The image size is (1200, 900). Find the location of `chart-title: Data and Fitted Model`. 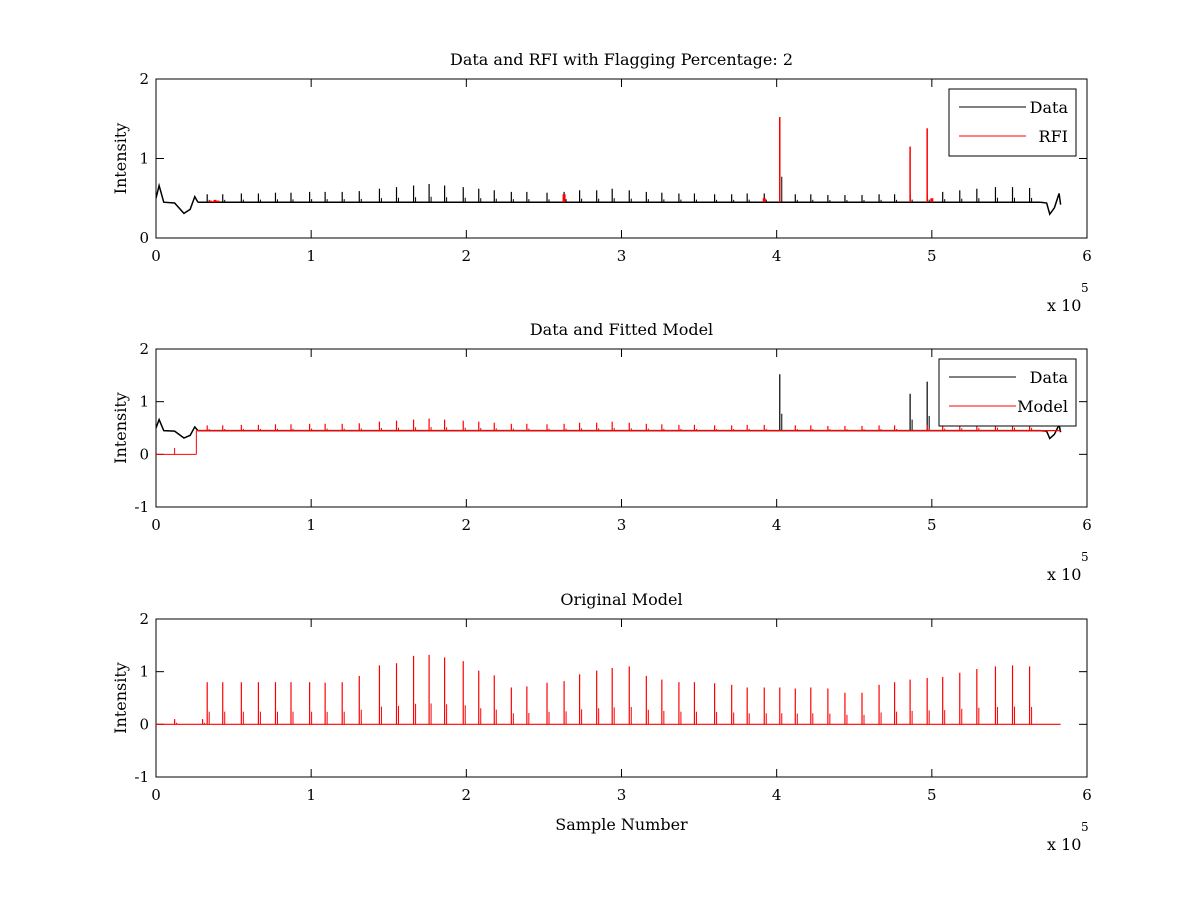

chart-title: Data and Fitted Model is located at coordinates (621, 329).